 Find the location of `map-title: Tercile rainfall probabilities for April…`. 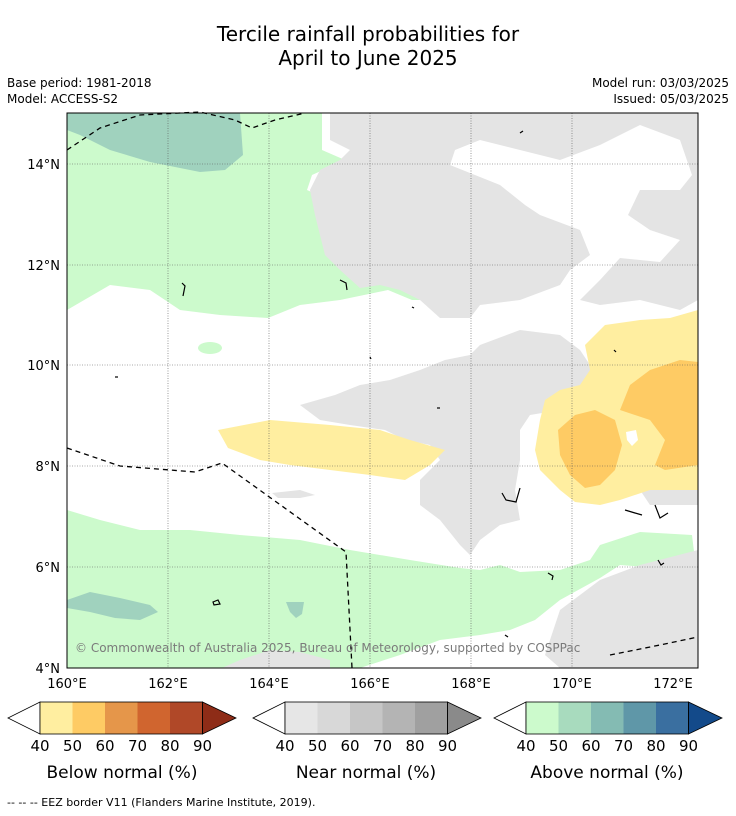

map-title: Tercile rainfall probabilities for April… is located at coordinates (368, 46).